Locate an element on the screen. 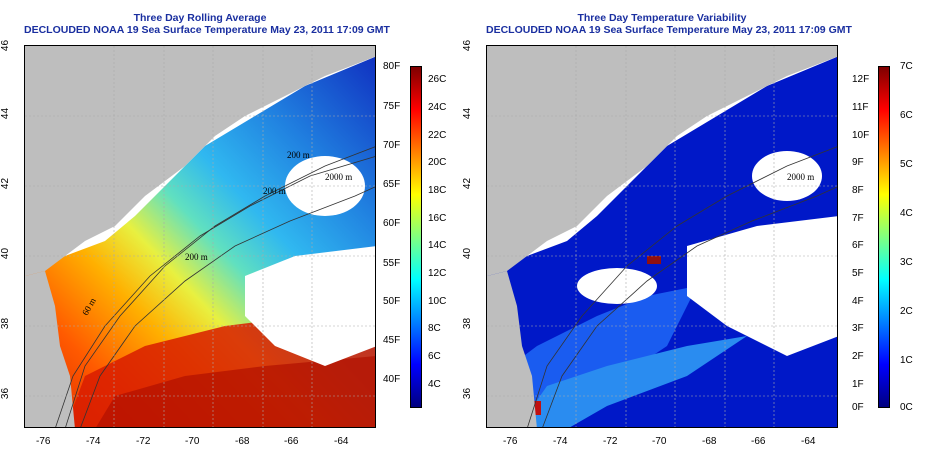 The height and width of the screenshot is (475, 950). left-colorbar is located at coordinates (416, 237).